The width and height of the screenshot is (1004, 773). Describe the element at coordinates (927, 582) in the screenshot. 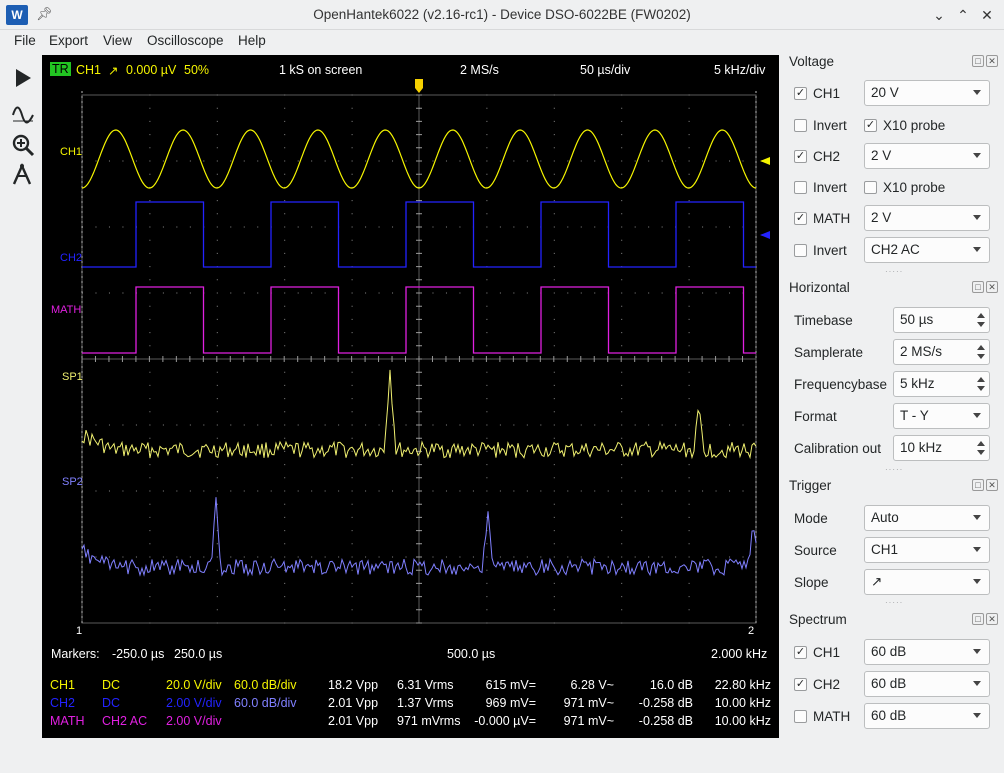

I see `trigger-slope-select: ↗` at that location.